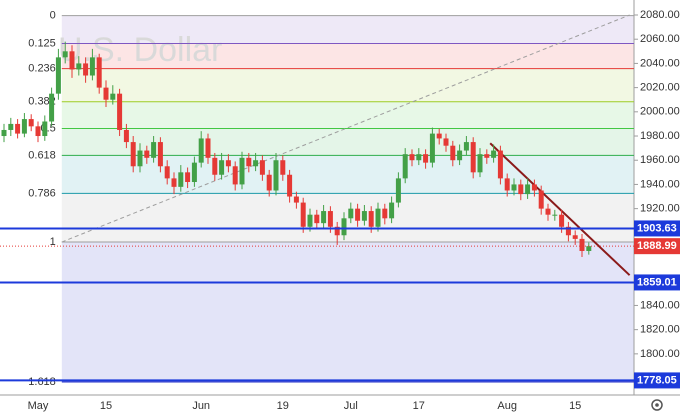 Image resolution: width=680 pixels, height=417 pixels. What do you see at coordinates (660, 209) in the screenshot?
I see `y-tick-label: 1920.00` at bounding box center [660, 209].